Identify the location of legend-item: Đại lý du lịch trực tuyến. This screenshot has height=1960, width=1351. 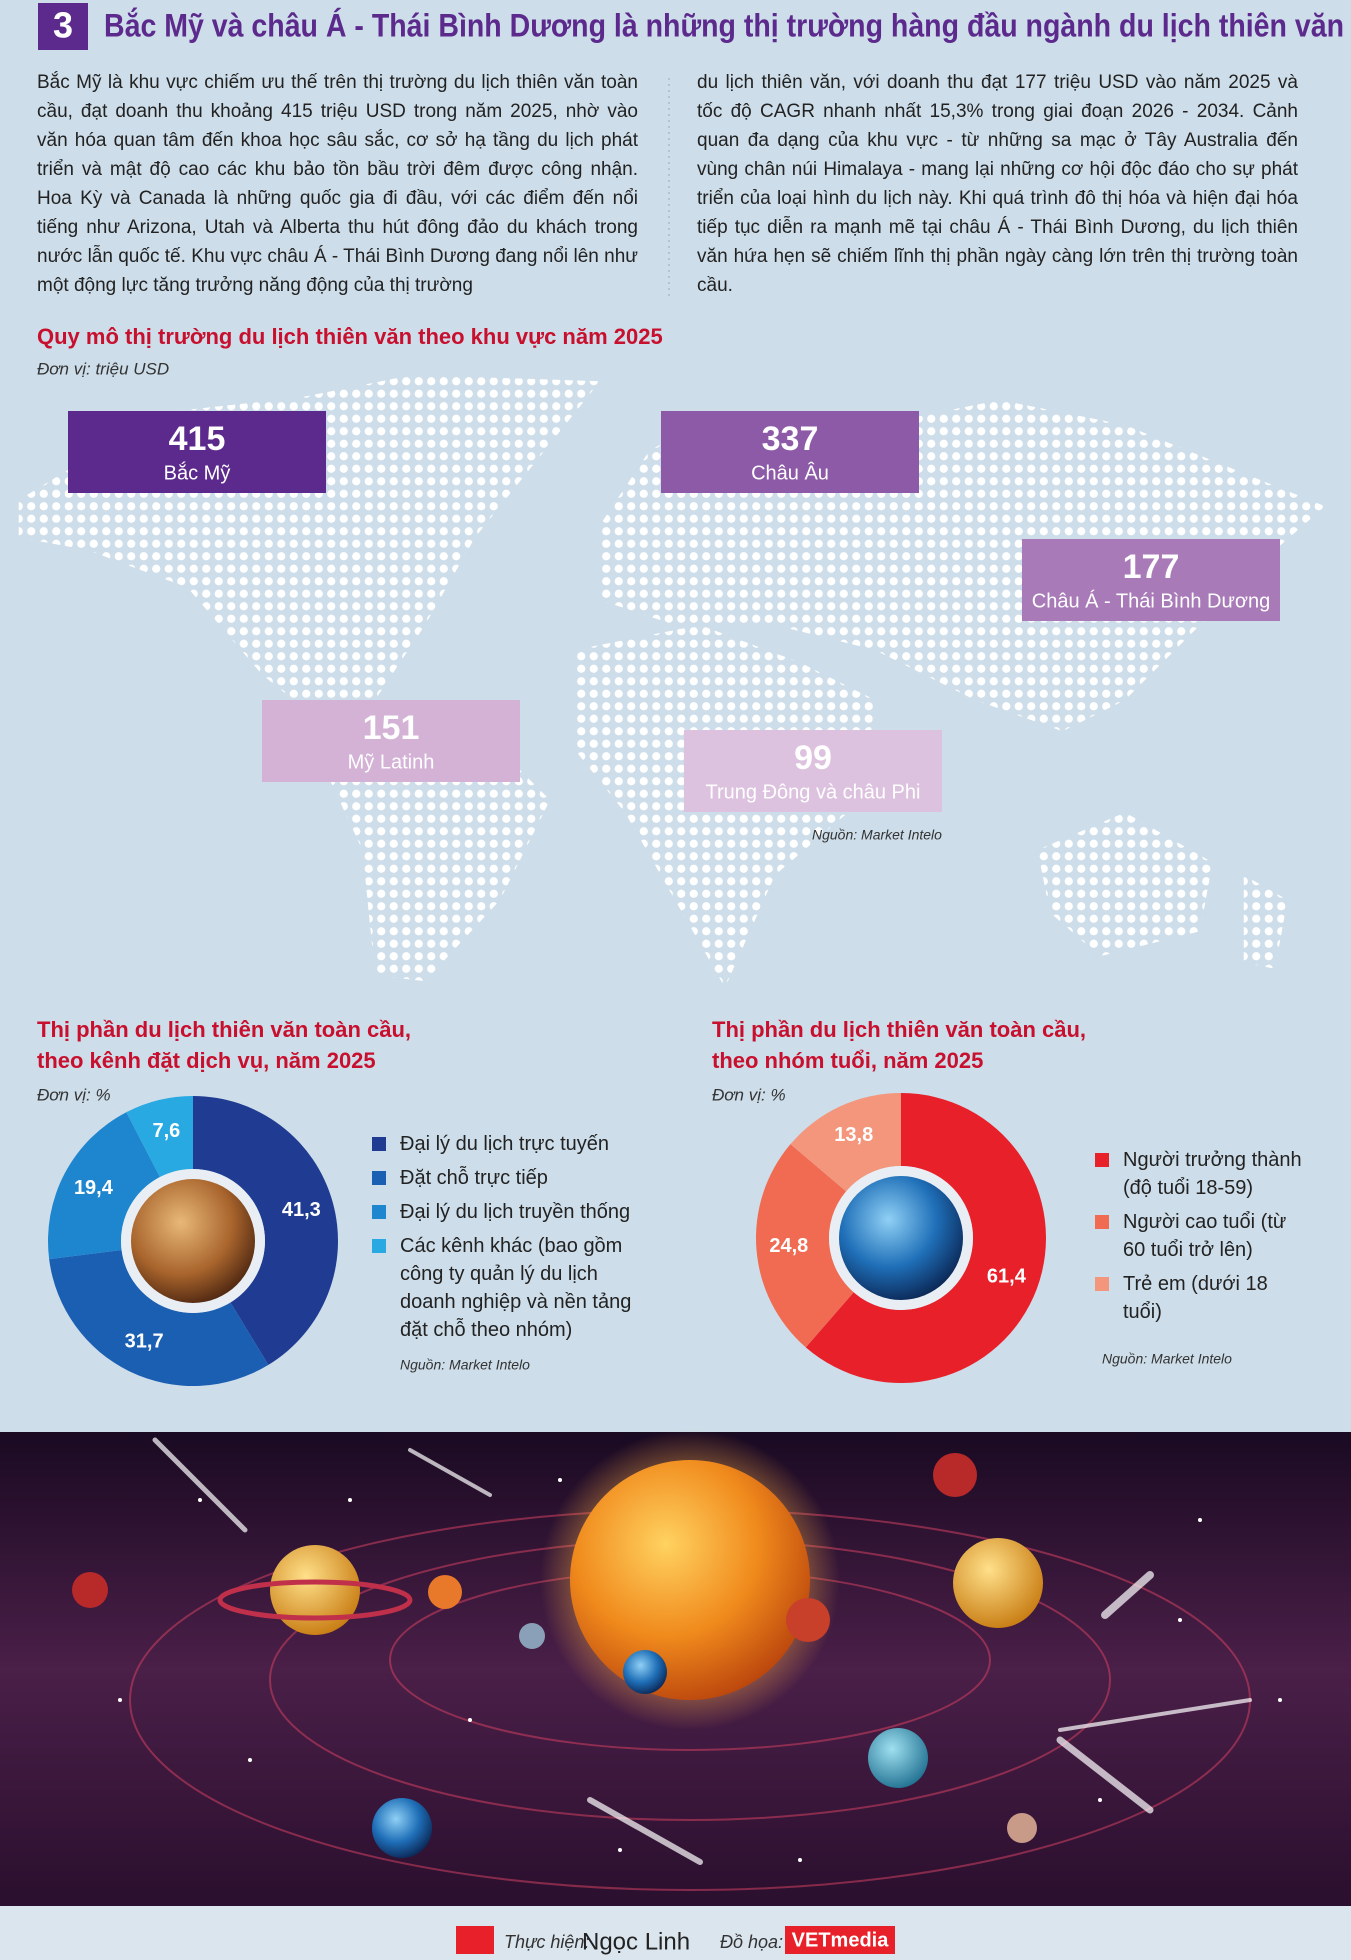
(503, 1144).